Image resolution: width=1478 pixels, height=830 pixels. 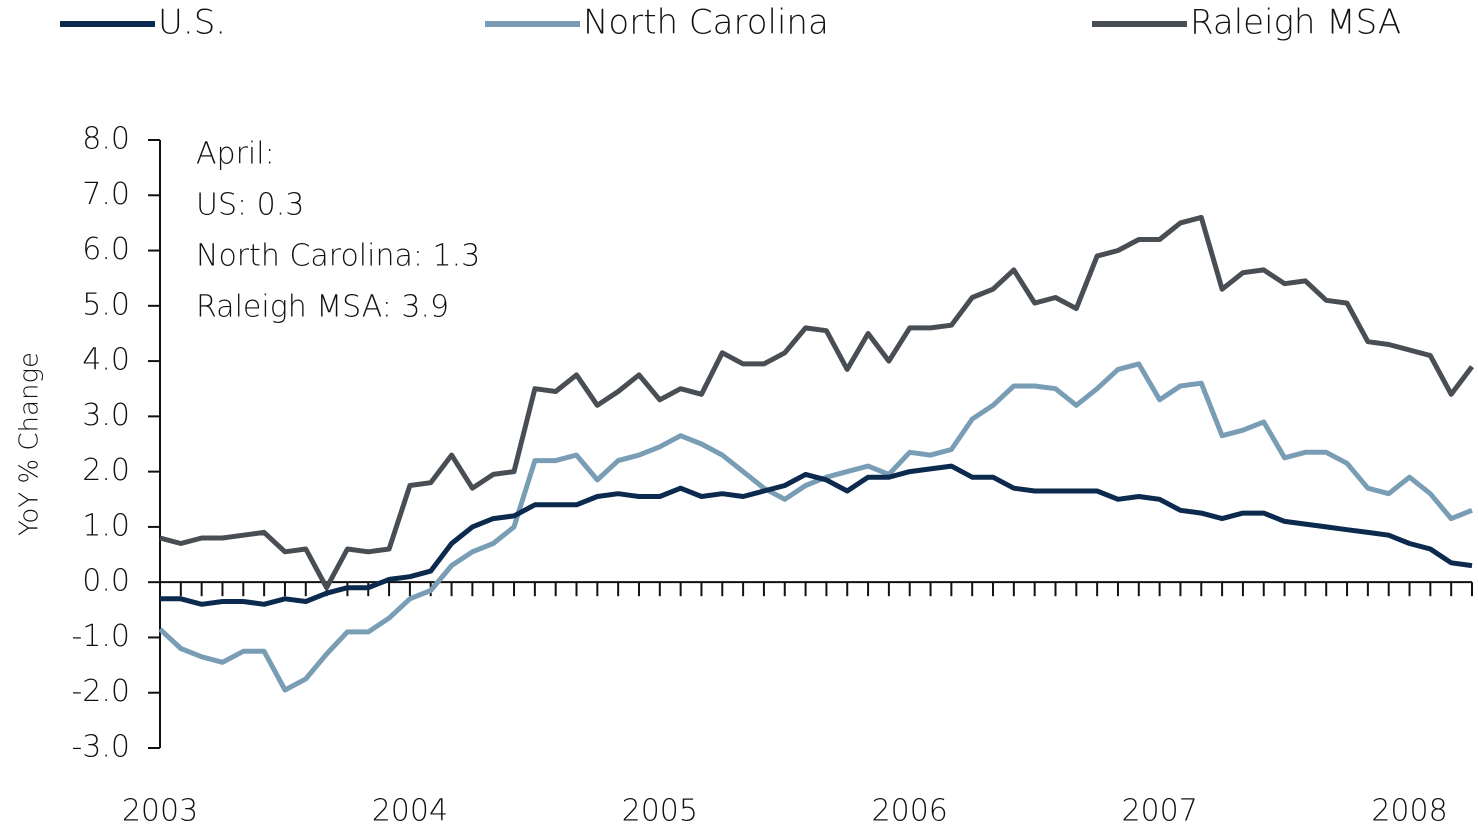 I want to click on x-tick-label: 2007, so click(x=1159, y=811).